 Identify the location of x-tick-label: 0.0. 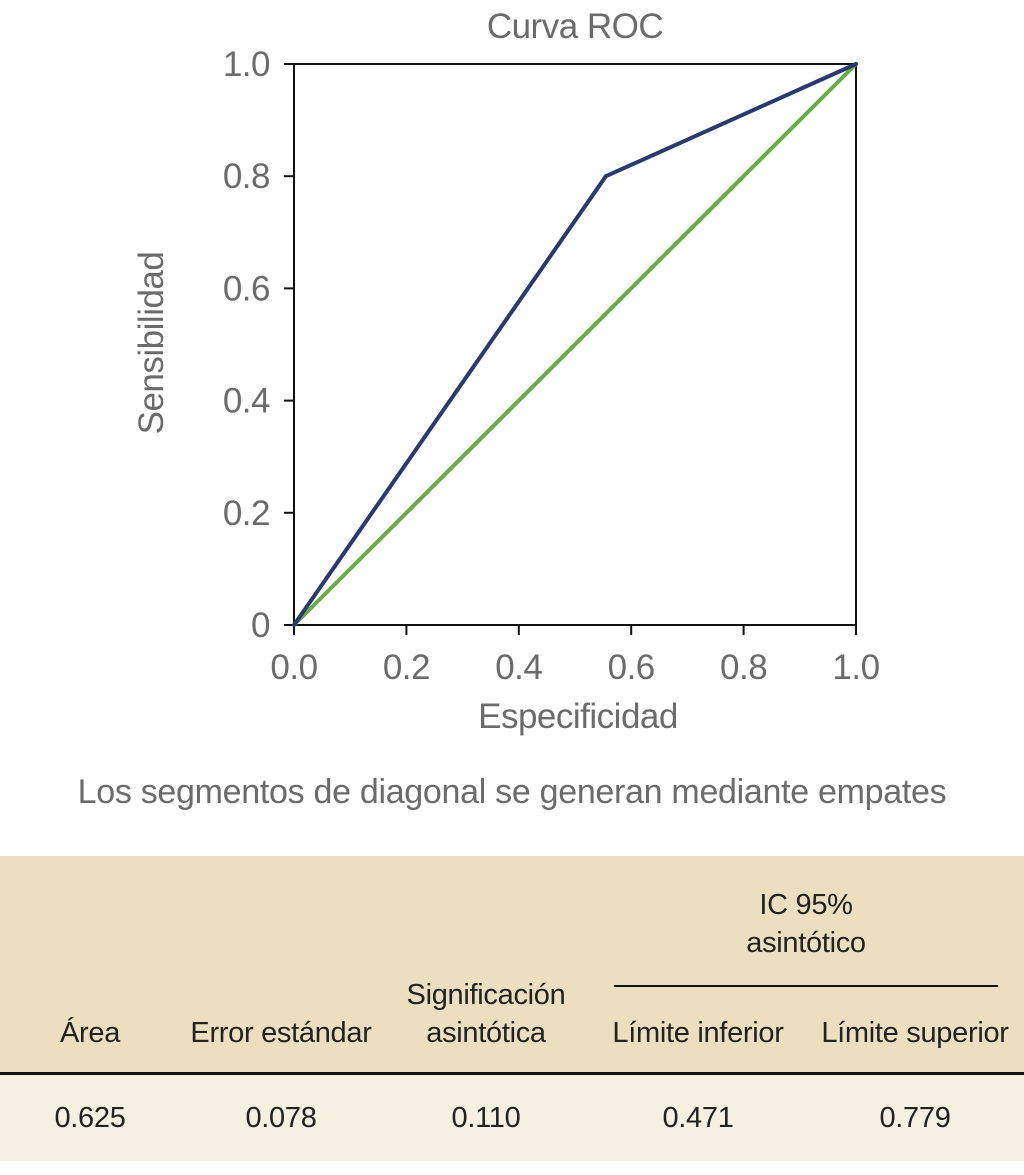
(293, 667).